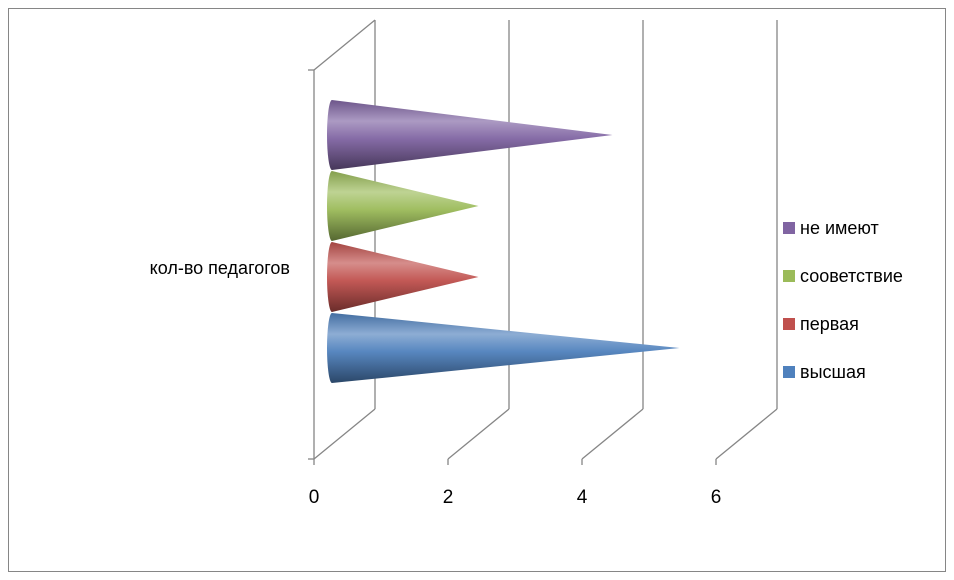  I want to click on legend-item: сооветствие, so click(843, 276).